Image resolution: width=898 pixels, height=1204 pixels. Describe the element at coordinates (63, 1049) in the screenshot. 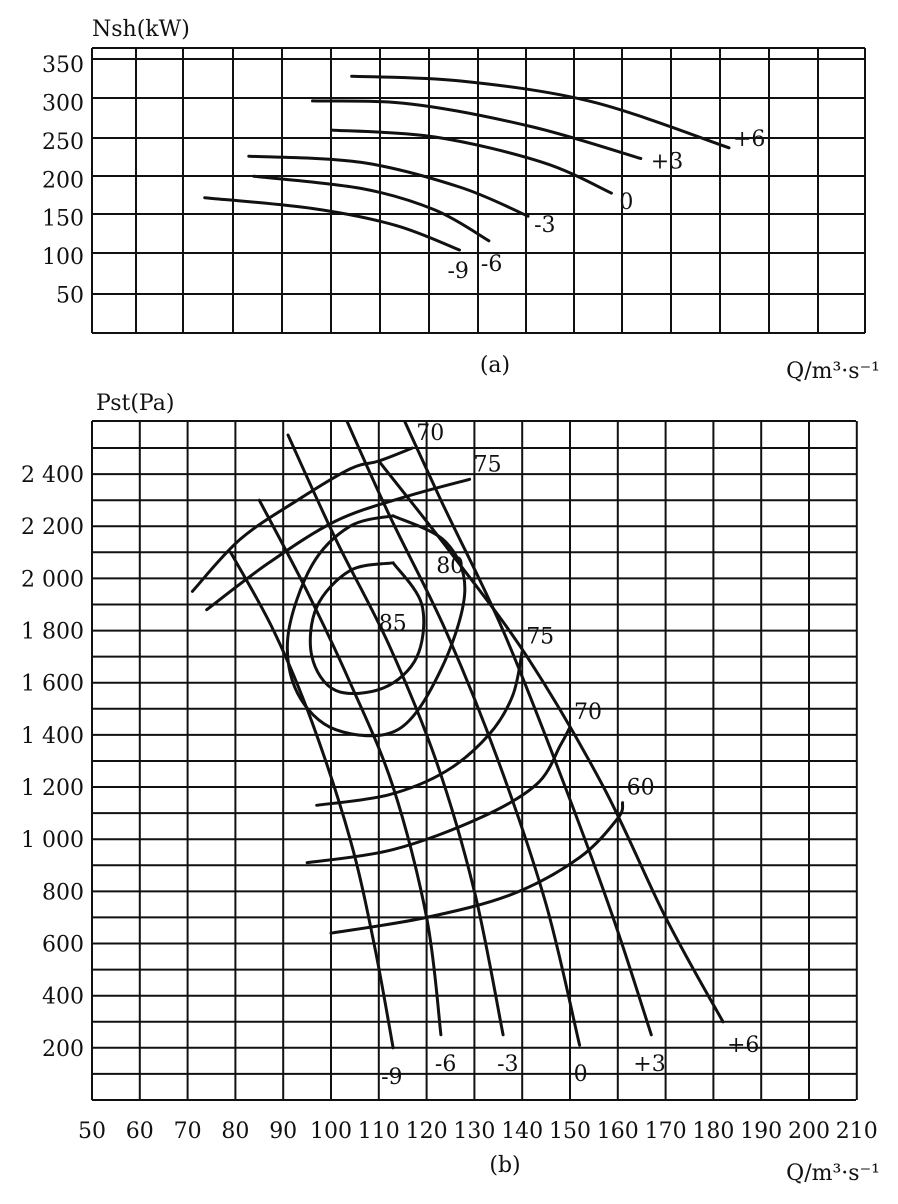

I see `y-tick-label-b: 200` at that location.